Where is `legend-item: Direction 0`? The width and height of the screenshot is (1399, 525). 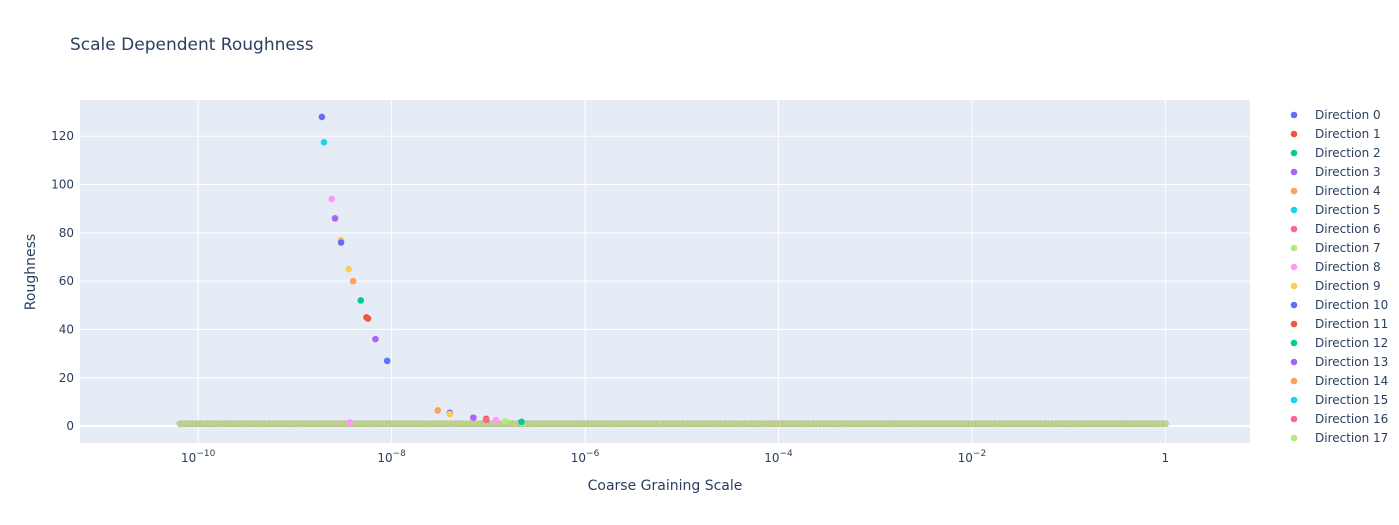 legend-item: Direction 0 is located at coordinates (1335, 115).